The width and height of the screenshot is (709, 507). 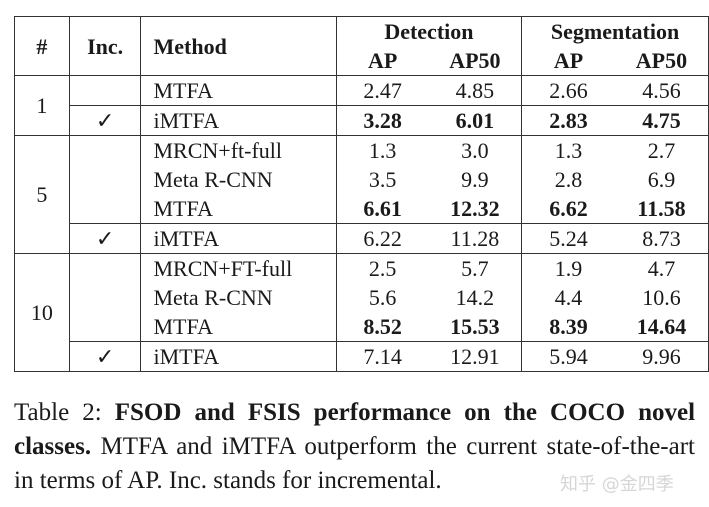 I want to click on method-cell: MRCN+FT-full, so click(x=238, y=268).